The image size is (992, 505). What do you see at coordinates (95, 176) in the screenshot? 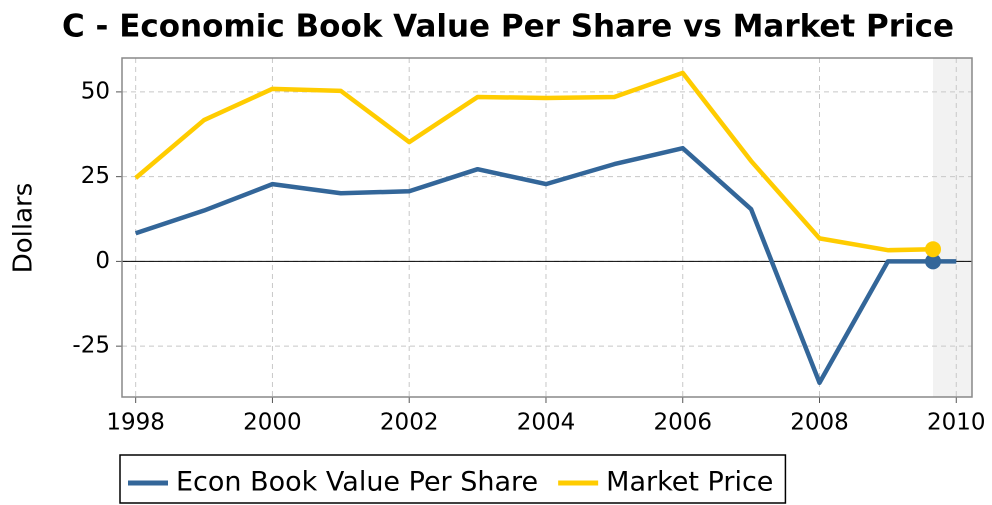
I see `y-tick-label: 25` at bounding box center [95, 176].